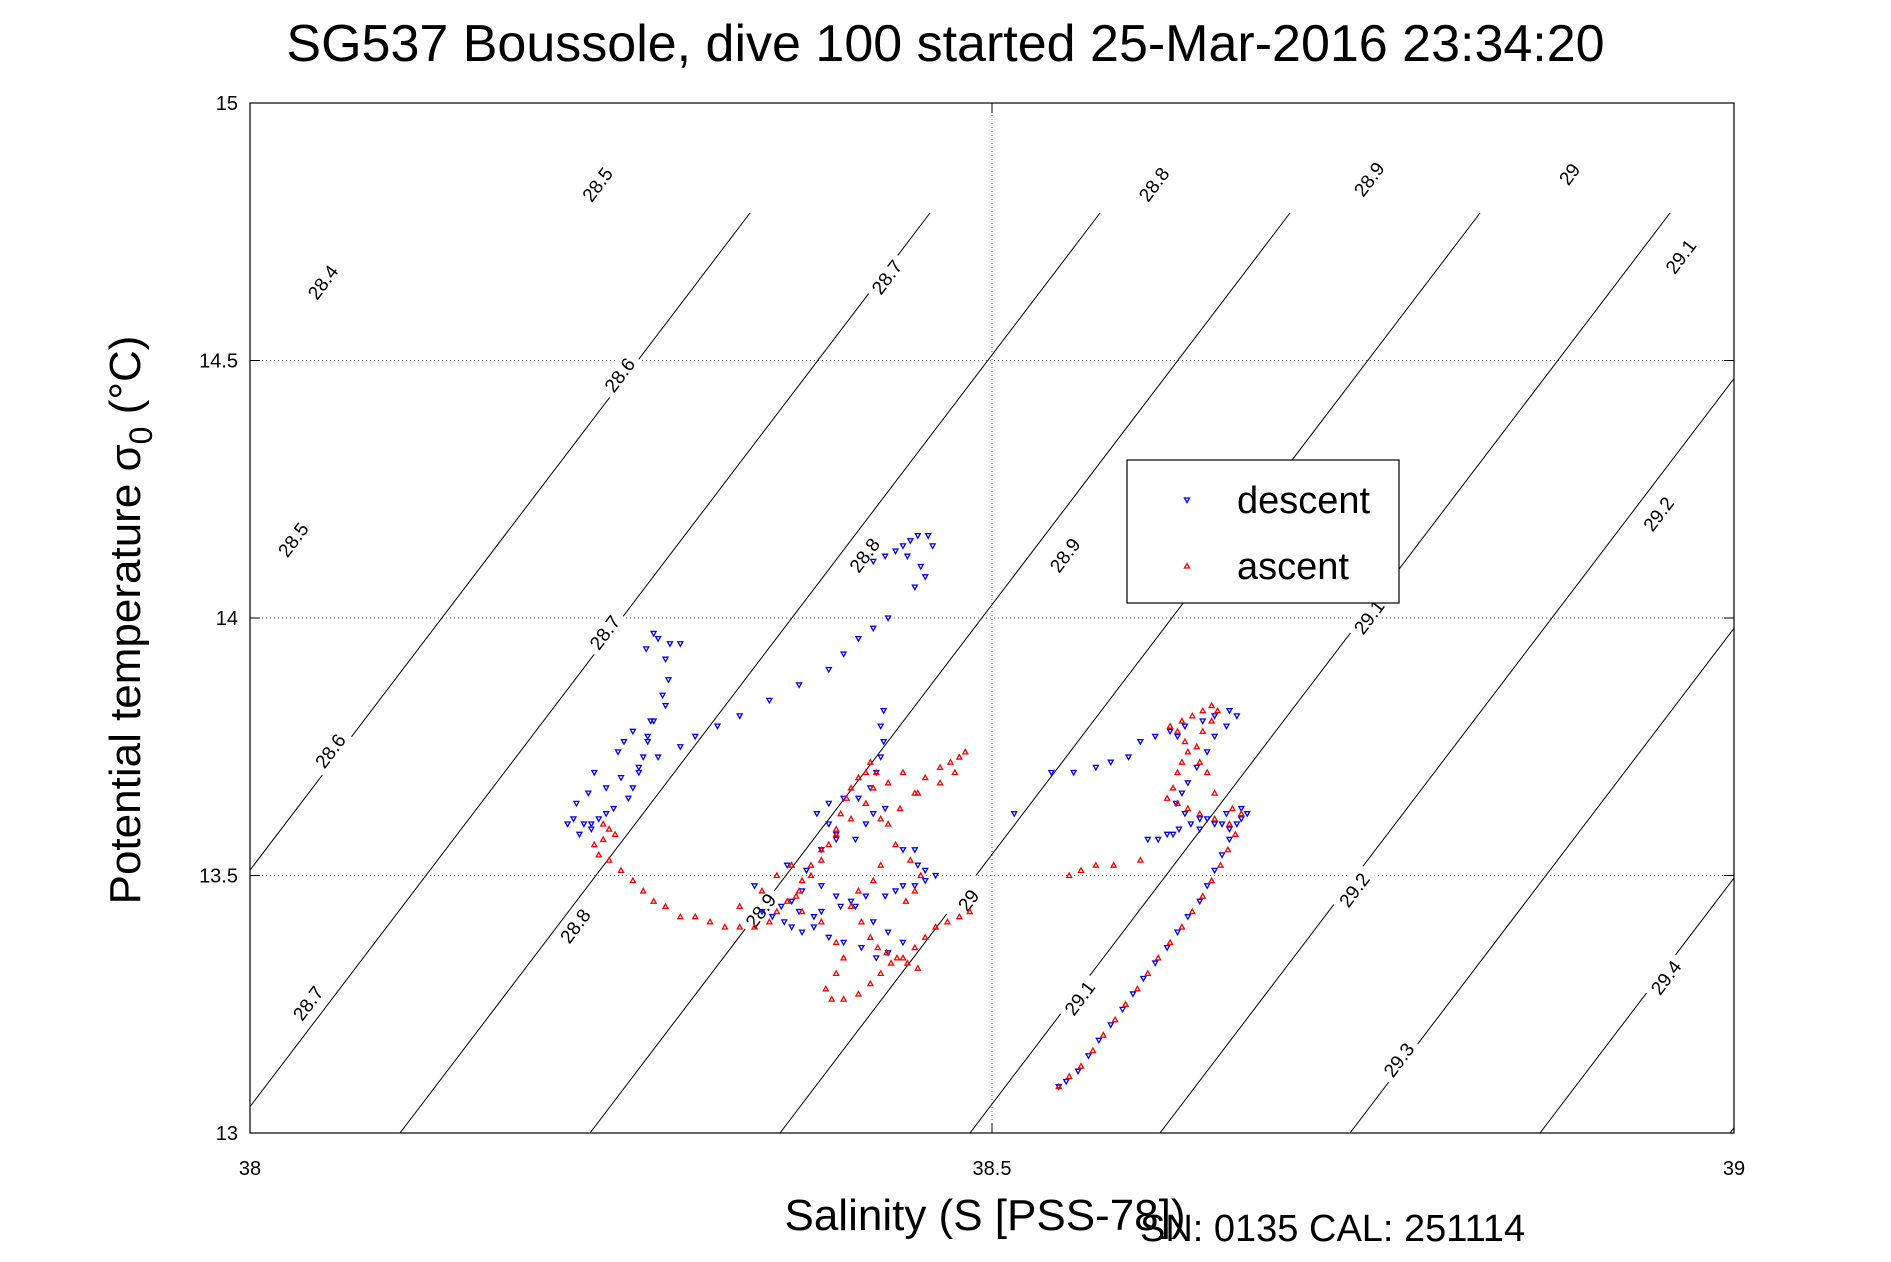 The height and width of the screenshot is (1262, 1891). I want to click on y-axis-label: Potential temperature σ0 (°C), so click(130, 620).